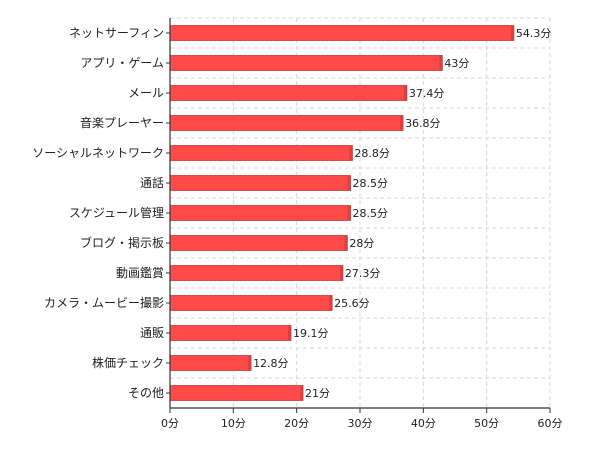  I want to click on category-label: ブログ・掲示板, so click(122, 242).